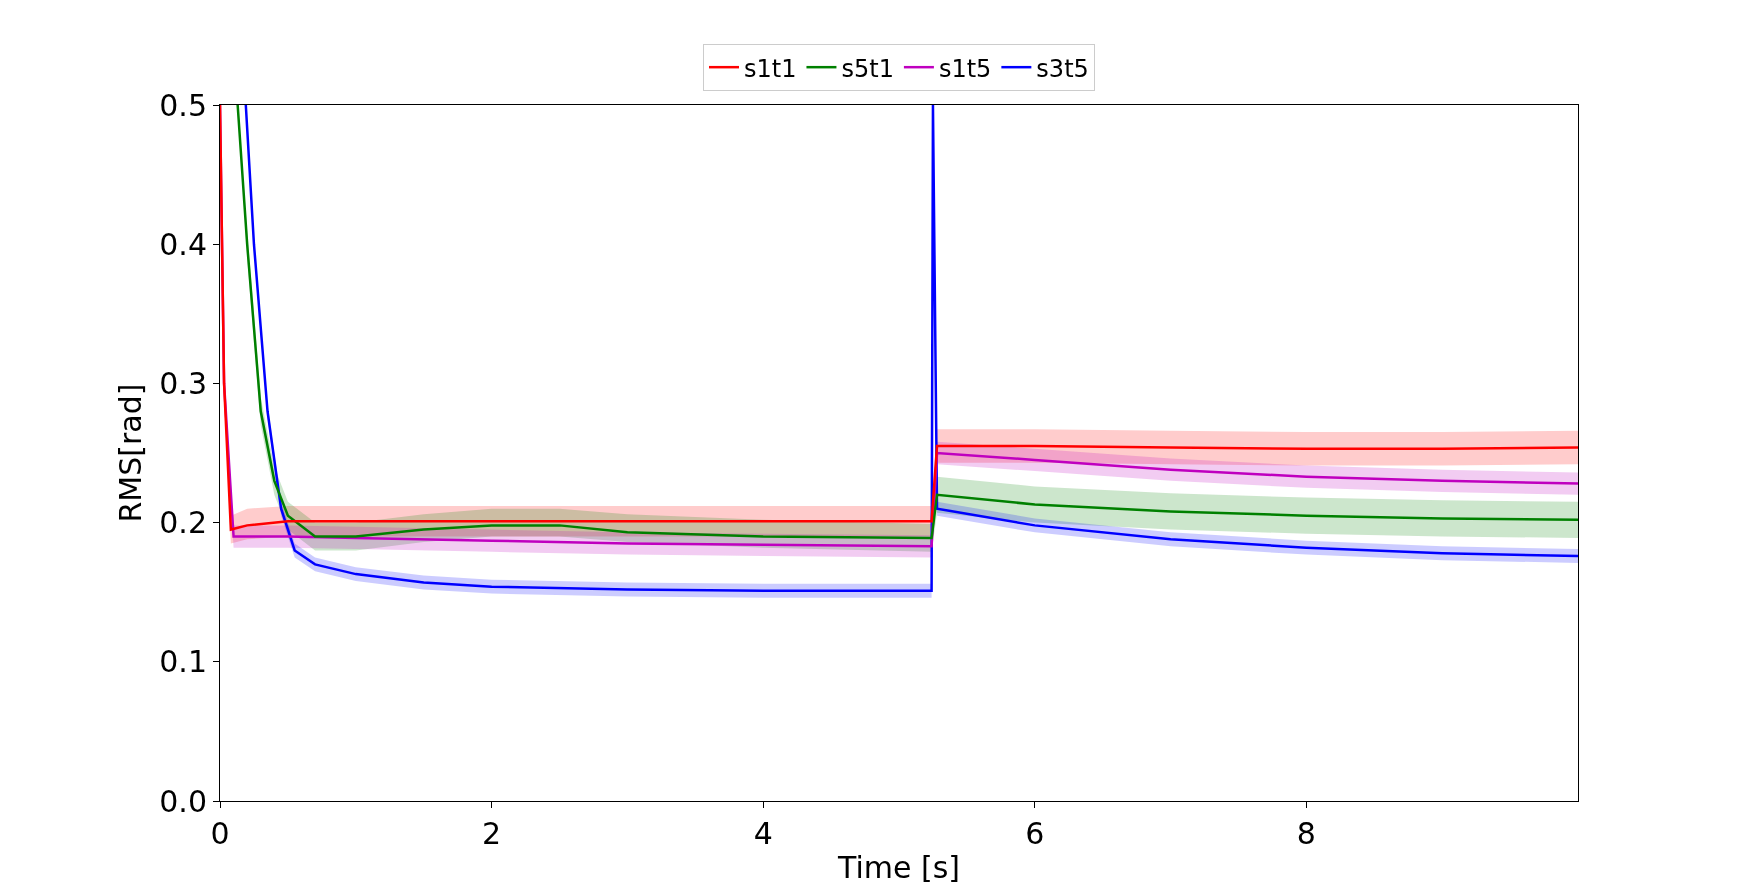 This screenshot has height=890, width=1748. I want to click on legend-label: s3t5, so click(1062, 68).